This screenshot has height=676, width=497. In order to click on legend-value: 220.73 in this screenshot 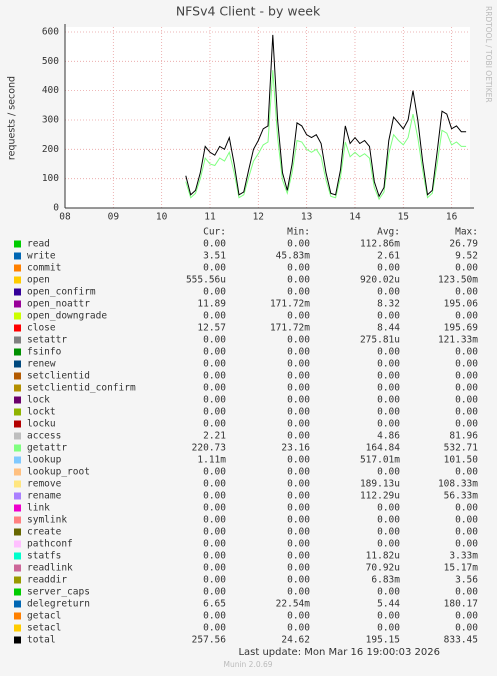, I will do `click(209, 448)`.